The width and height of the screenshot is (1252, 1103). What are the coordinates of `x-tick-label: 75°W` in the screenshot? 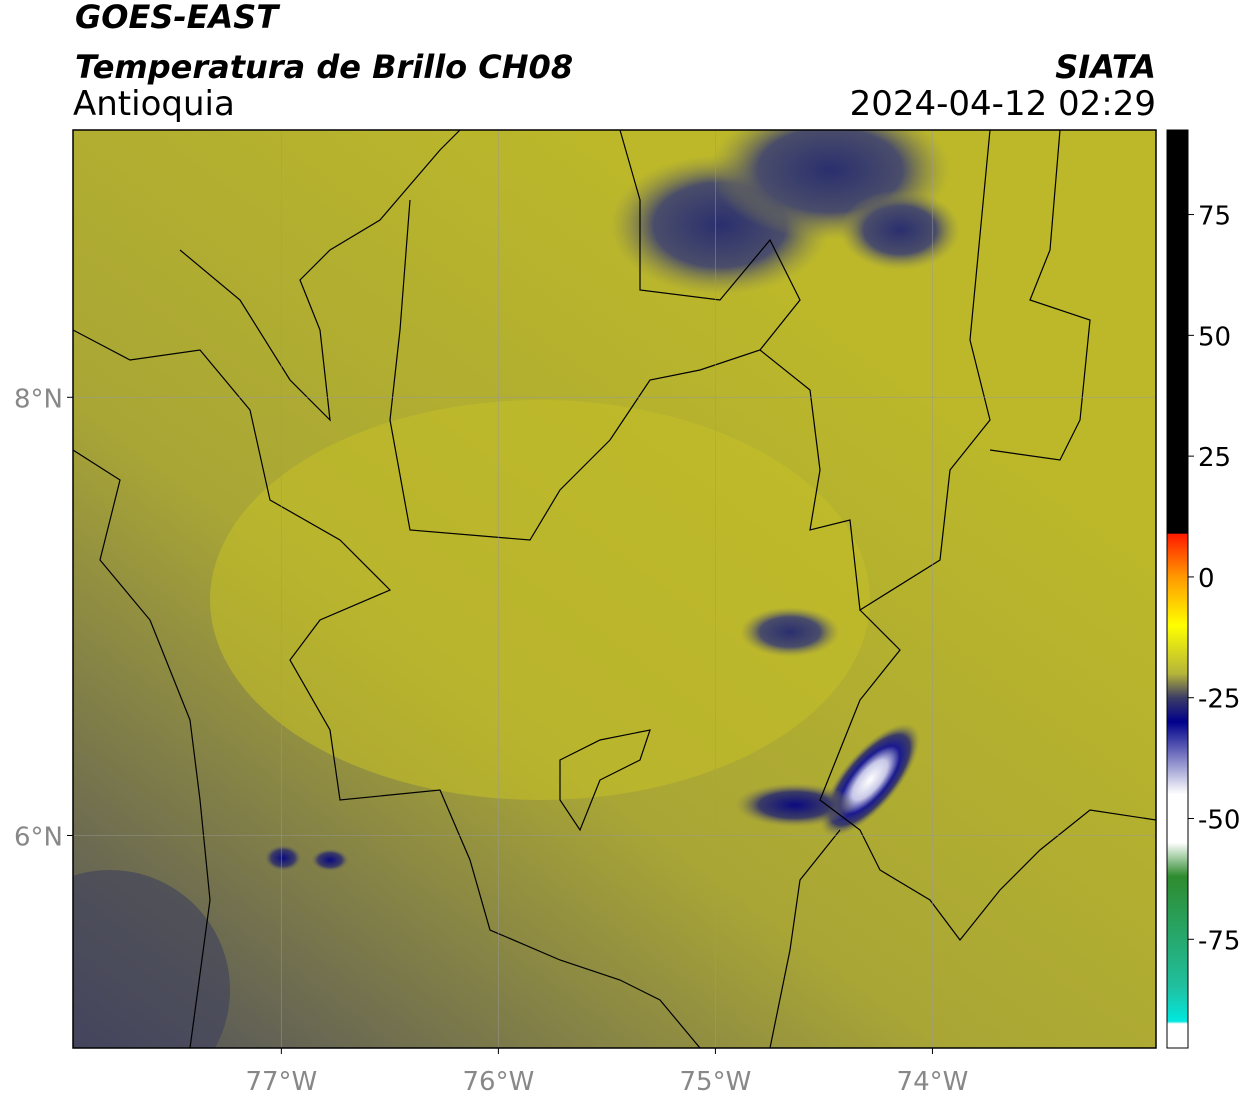 It's located at (716, 1082).